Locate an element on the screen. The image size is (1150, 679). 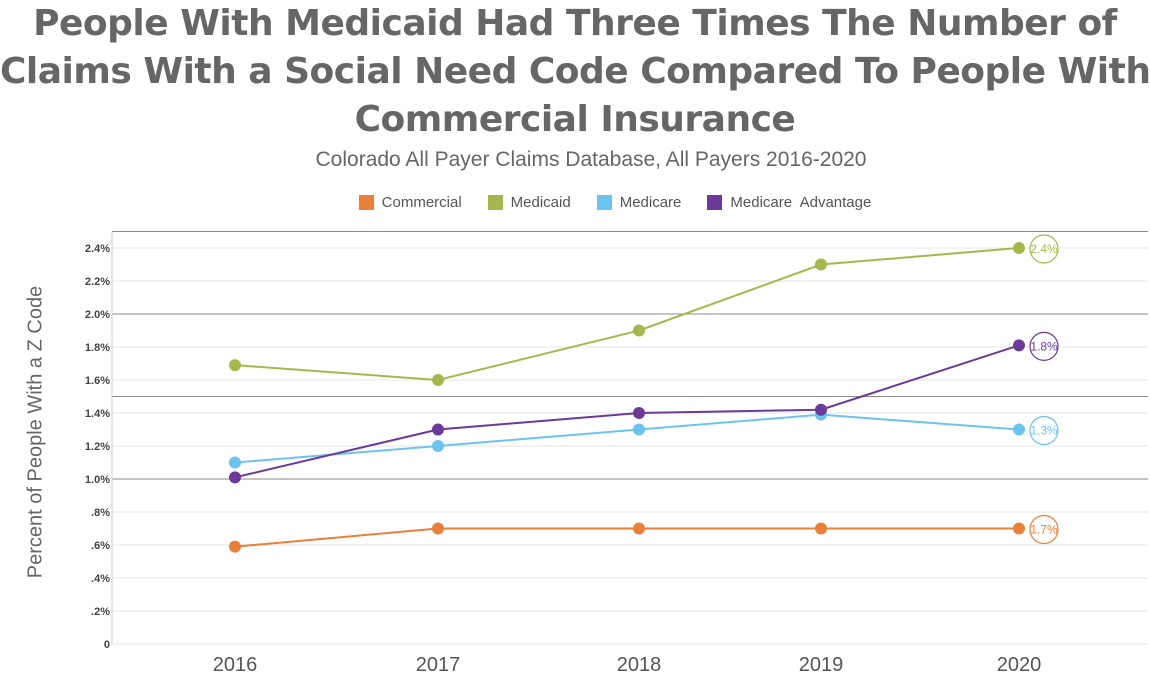
data-label-medicare: 1.3% is located at coordinates (1044, 431).